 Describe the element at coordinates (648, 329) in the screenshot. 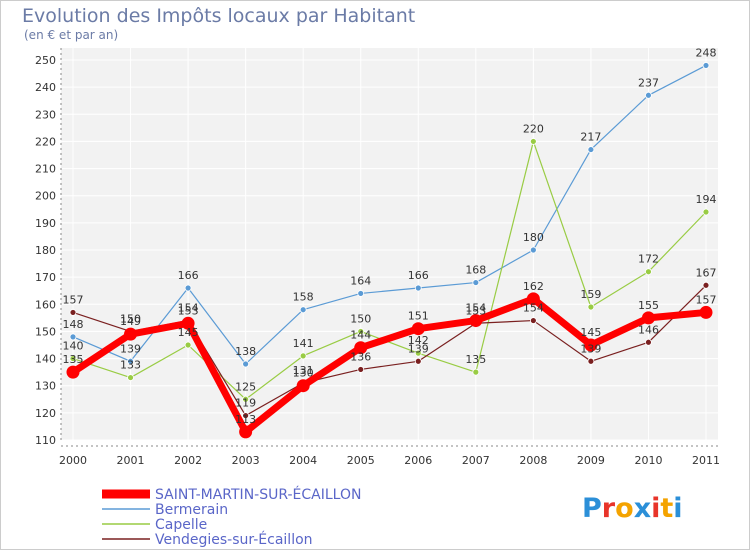

I see `data-label: 146` at that location.